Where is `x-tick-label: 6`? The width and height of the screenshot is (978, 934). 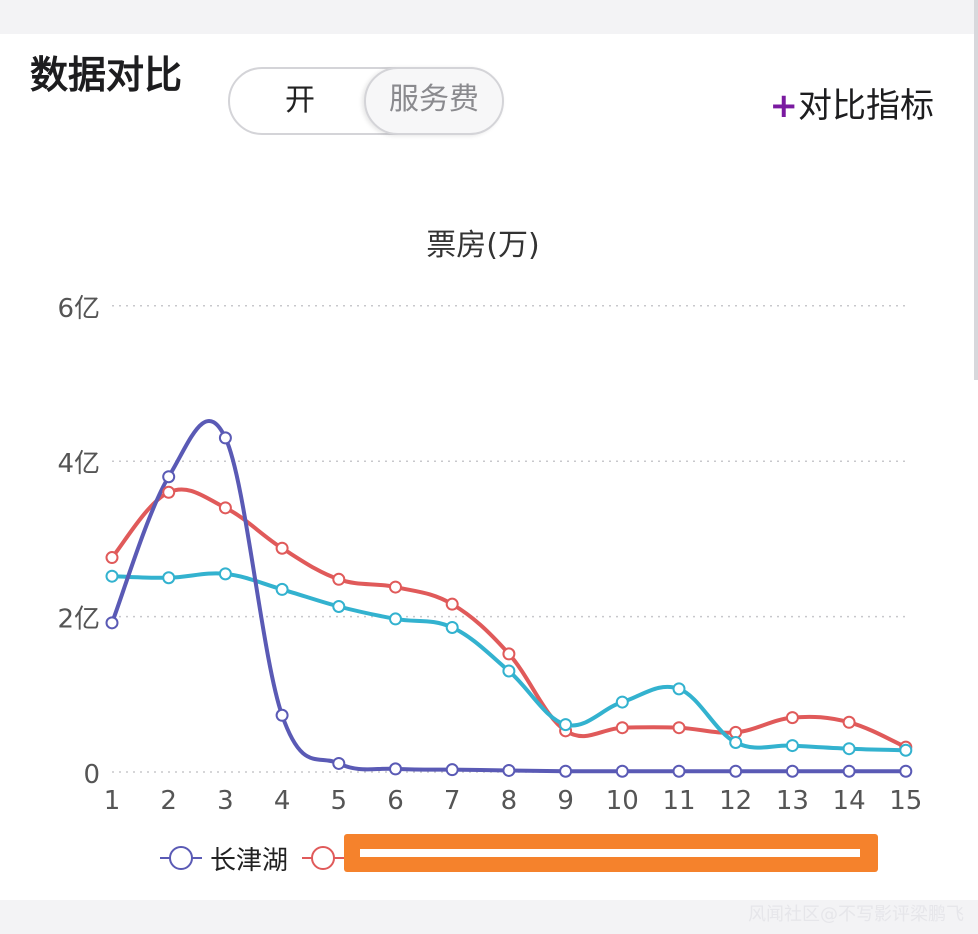
x-tick-label: 6 is located at coordinates (395, 801).